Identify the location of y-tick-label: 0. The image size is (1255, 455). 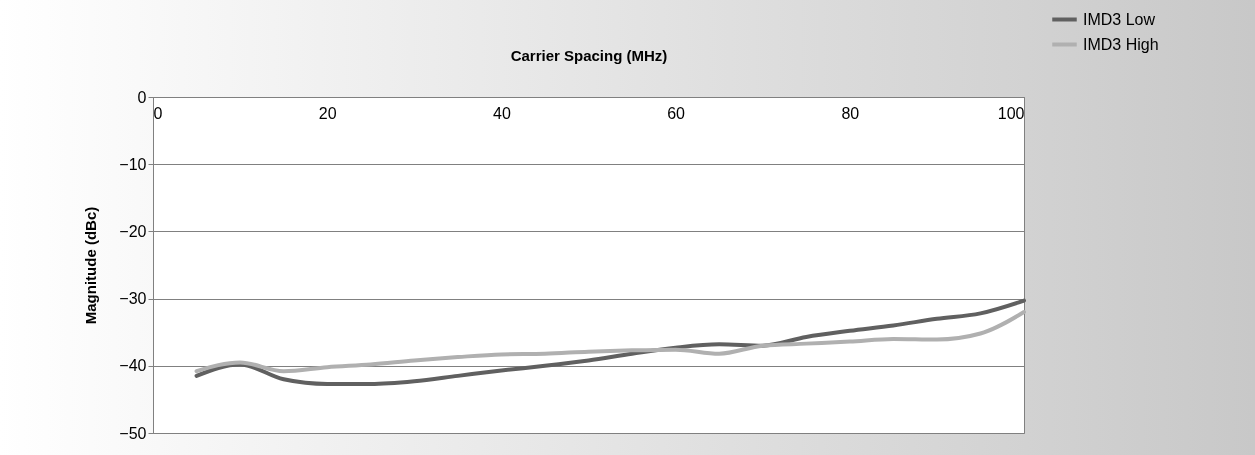
(142, 97).